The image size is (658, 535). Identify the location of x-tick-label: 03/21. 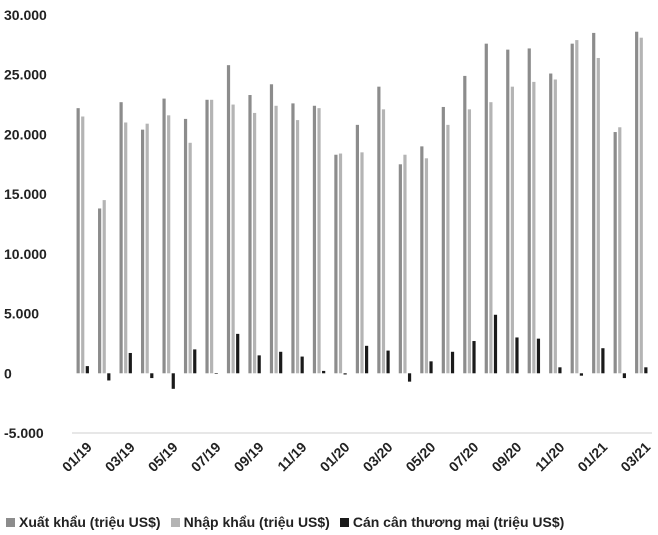
(635, 457).